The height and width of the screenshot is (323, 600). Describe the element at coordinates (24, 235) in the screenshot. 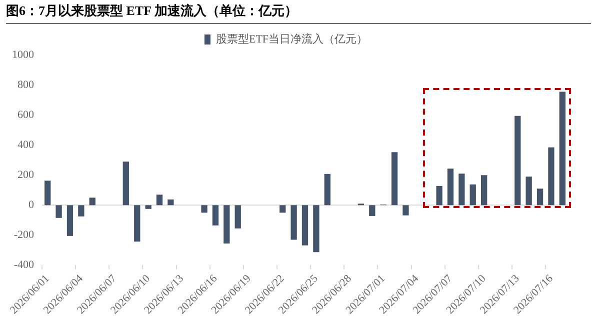

I see `y-tick-label: -200` at that location.